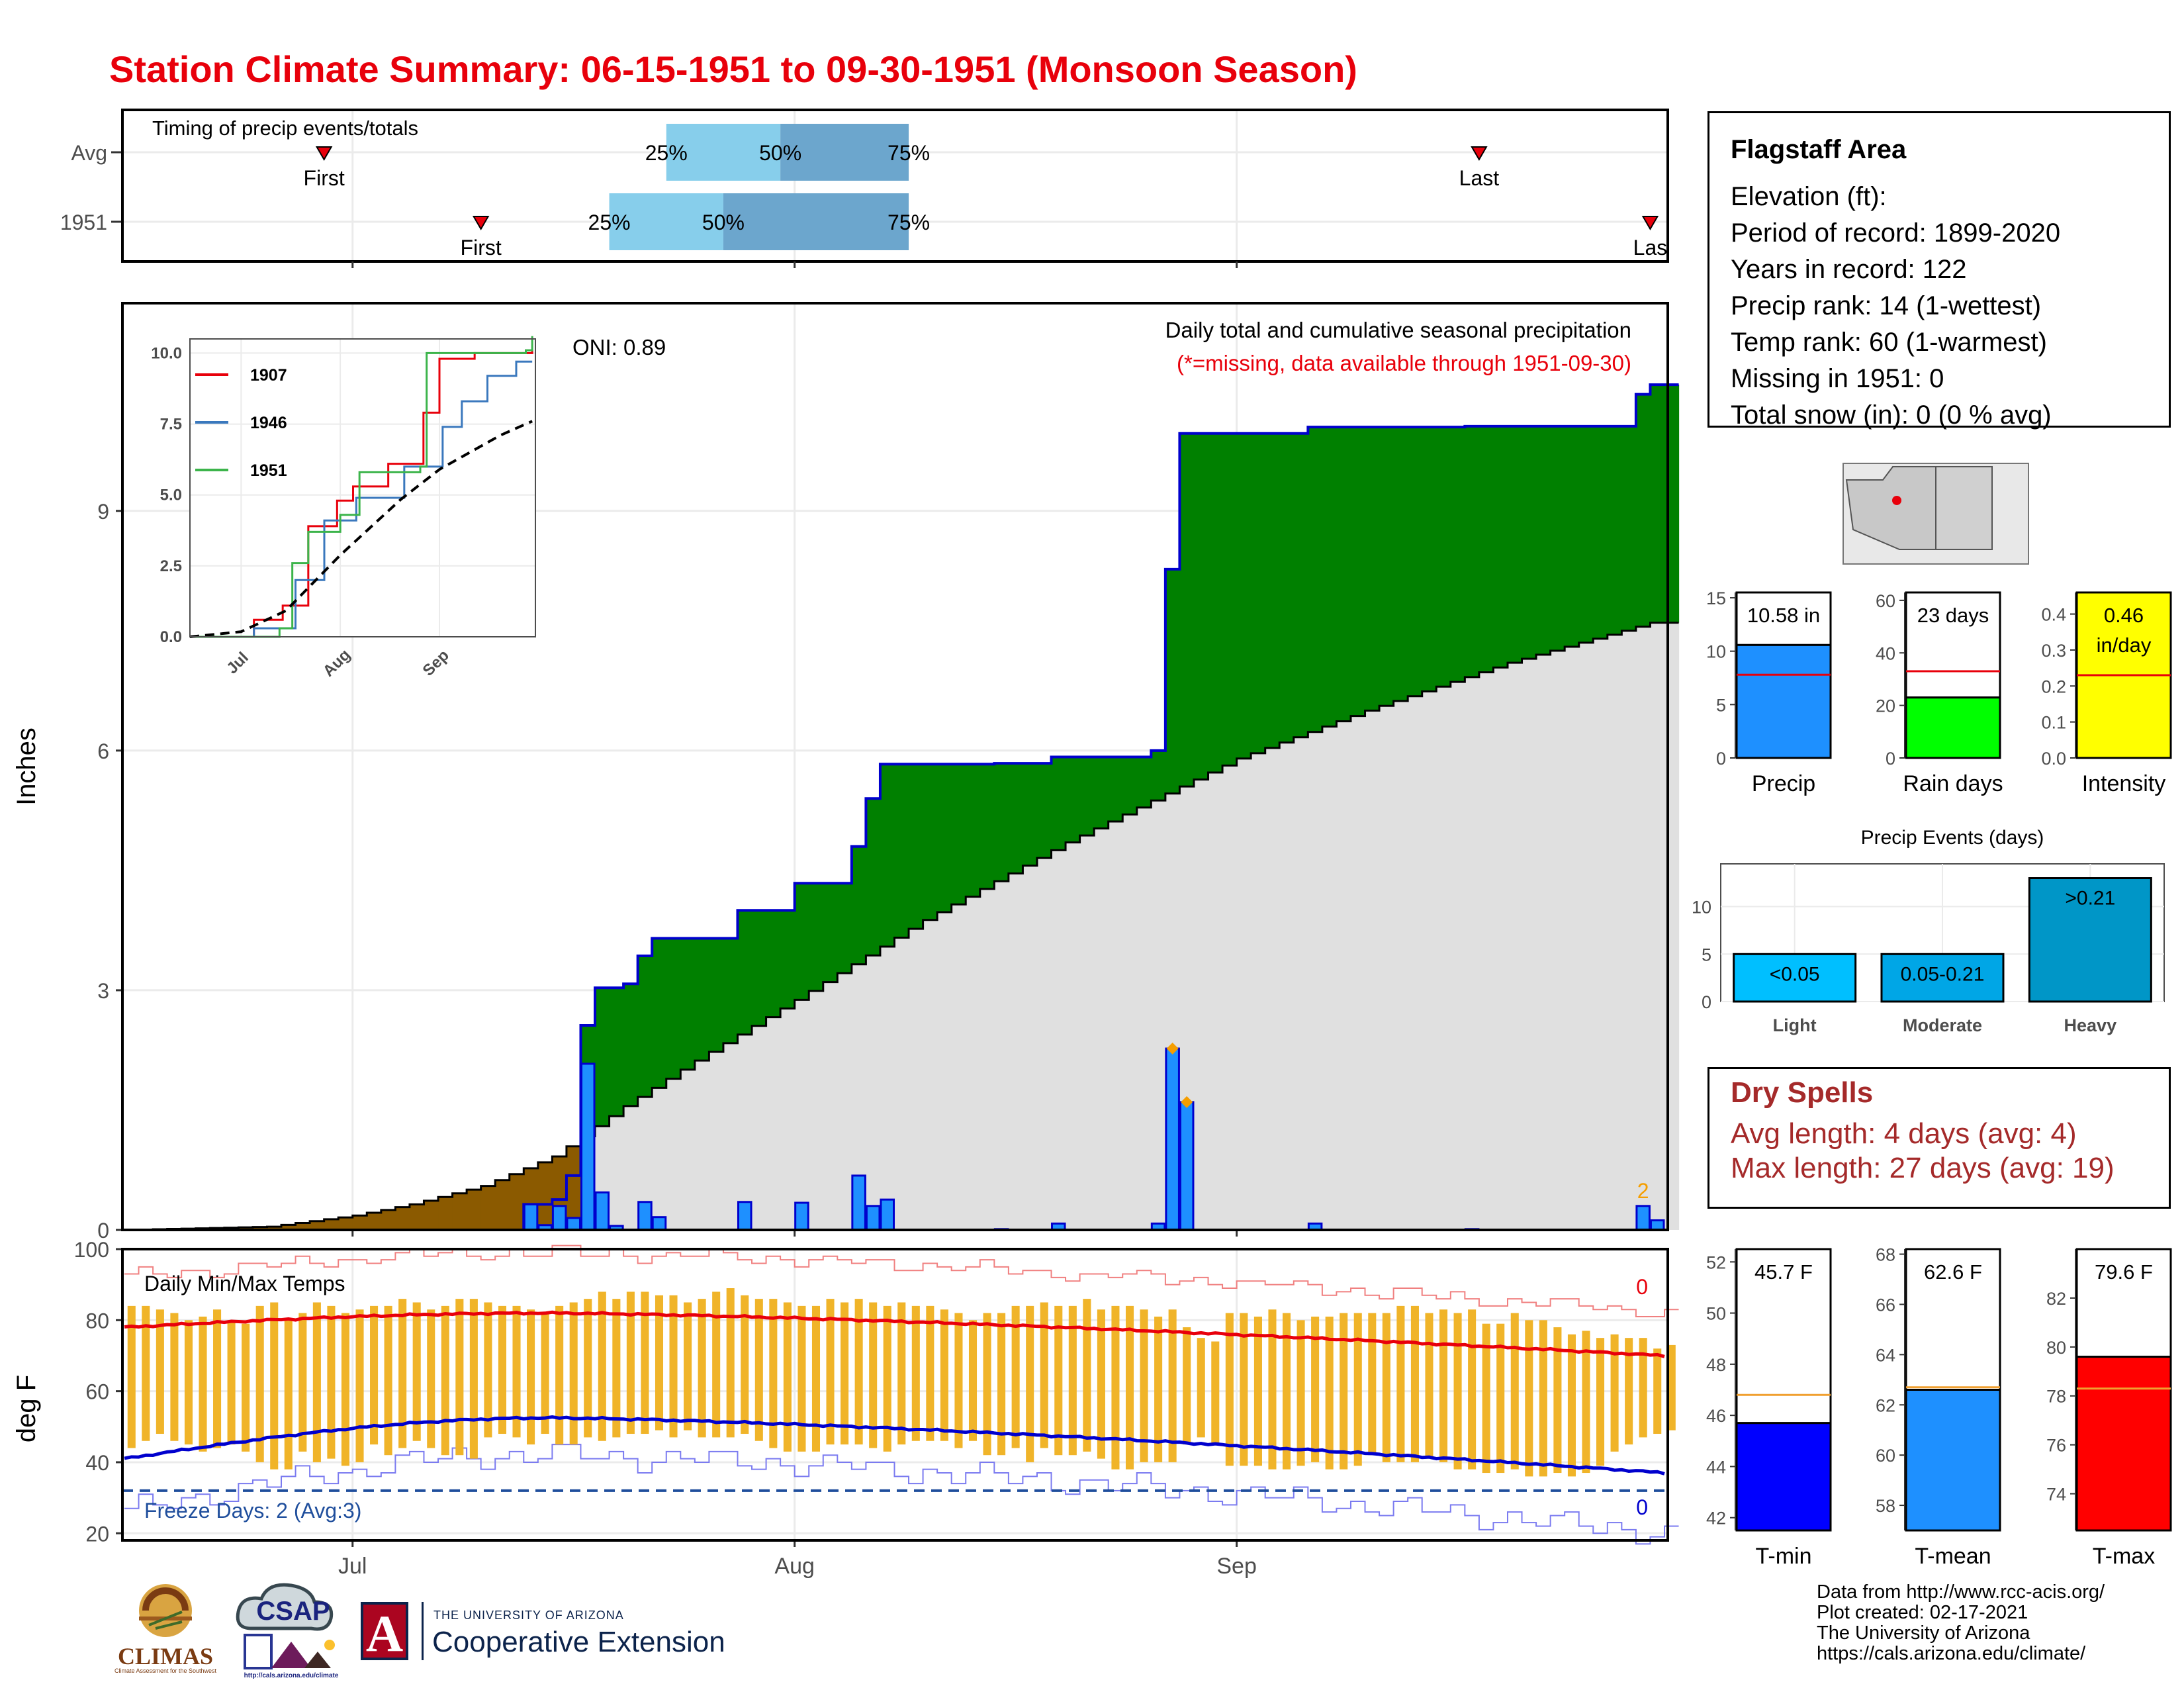 This screenshot has width=2184, height=1688. What do you see at coordinates (1716, 1365) in the screenshot?
I see `t-min-y-tick-label: 48` at bounding box center [1716, 1365].